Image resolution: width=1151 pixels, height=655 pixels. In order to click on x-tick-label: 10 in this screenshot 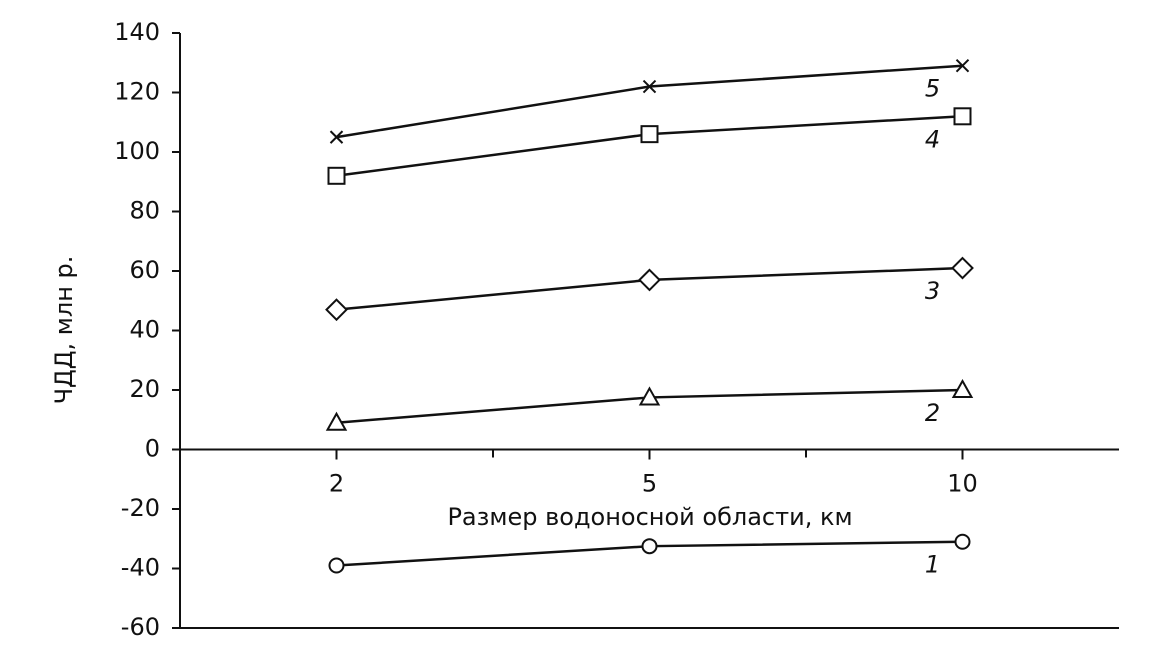, I will do `click(962, 484)`.